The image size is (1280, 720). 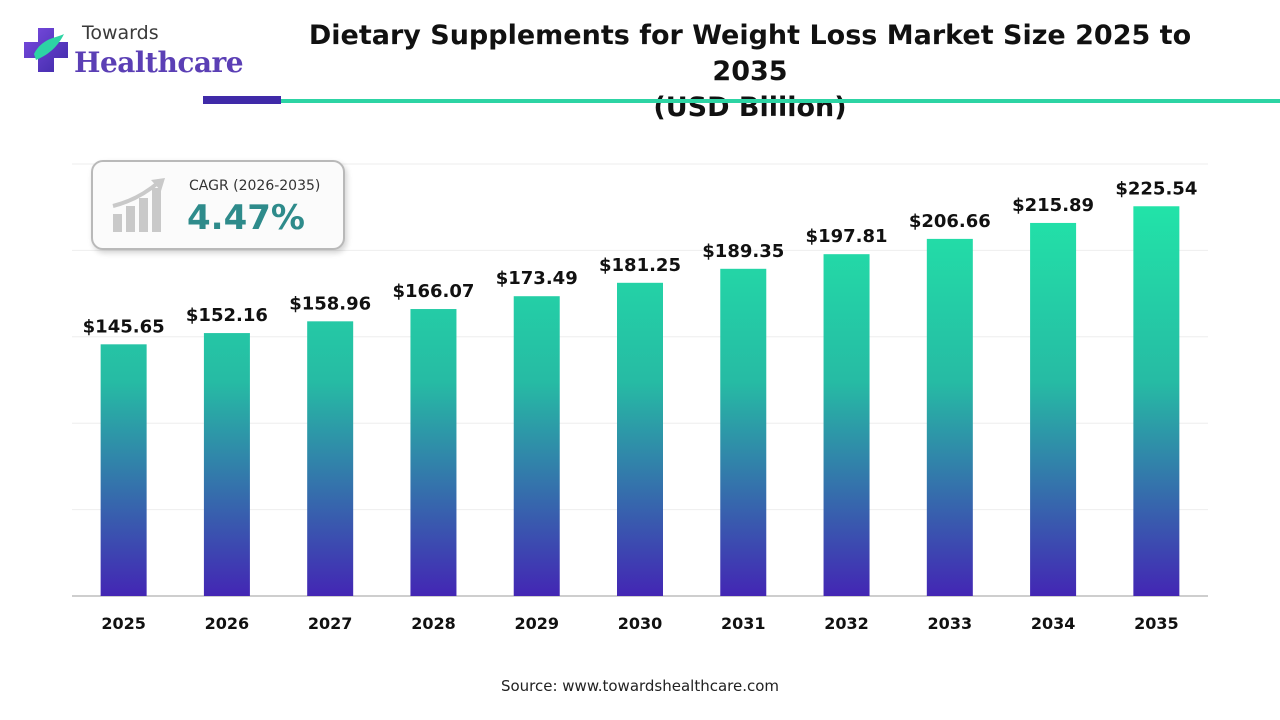 What do you see at coordinates (138, 205) in the screenshot?
I see `growth-chart-icon` at bounding box center [138, 205].